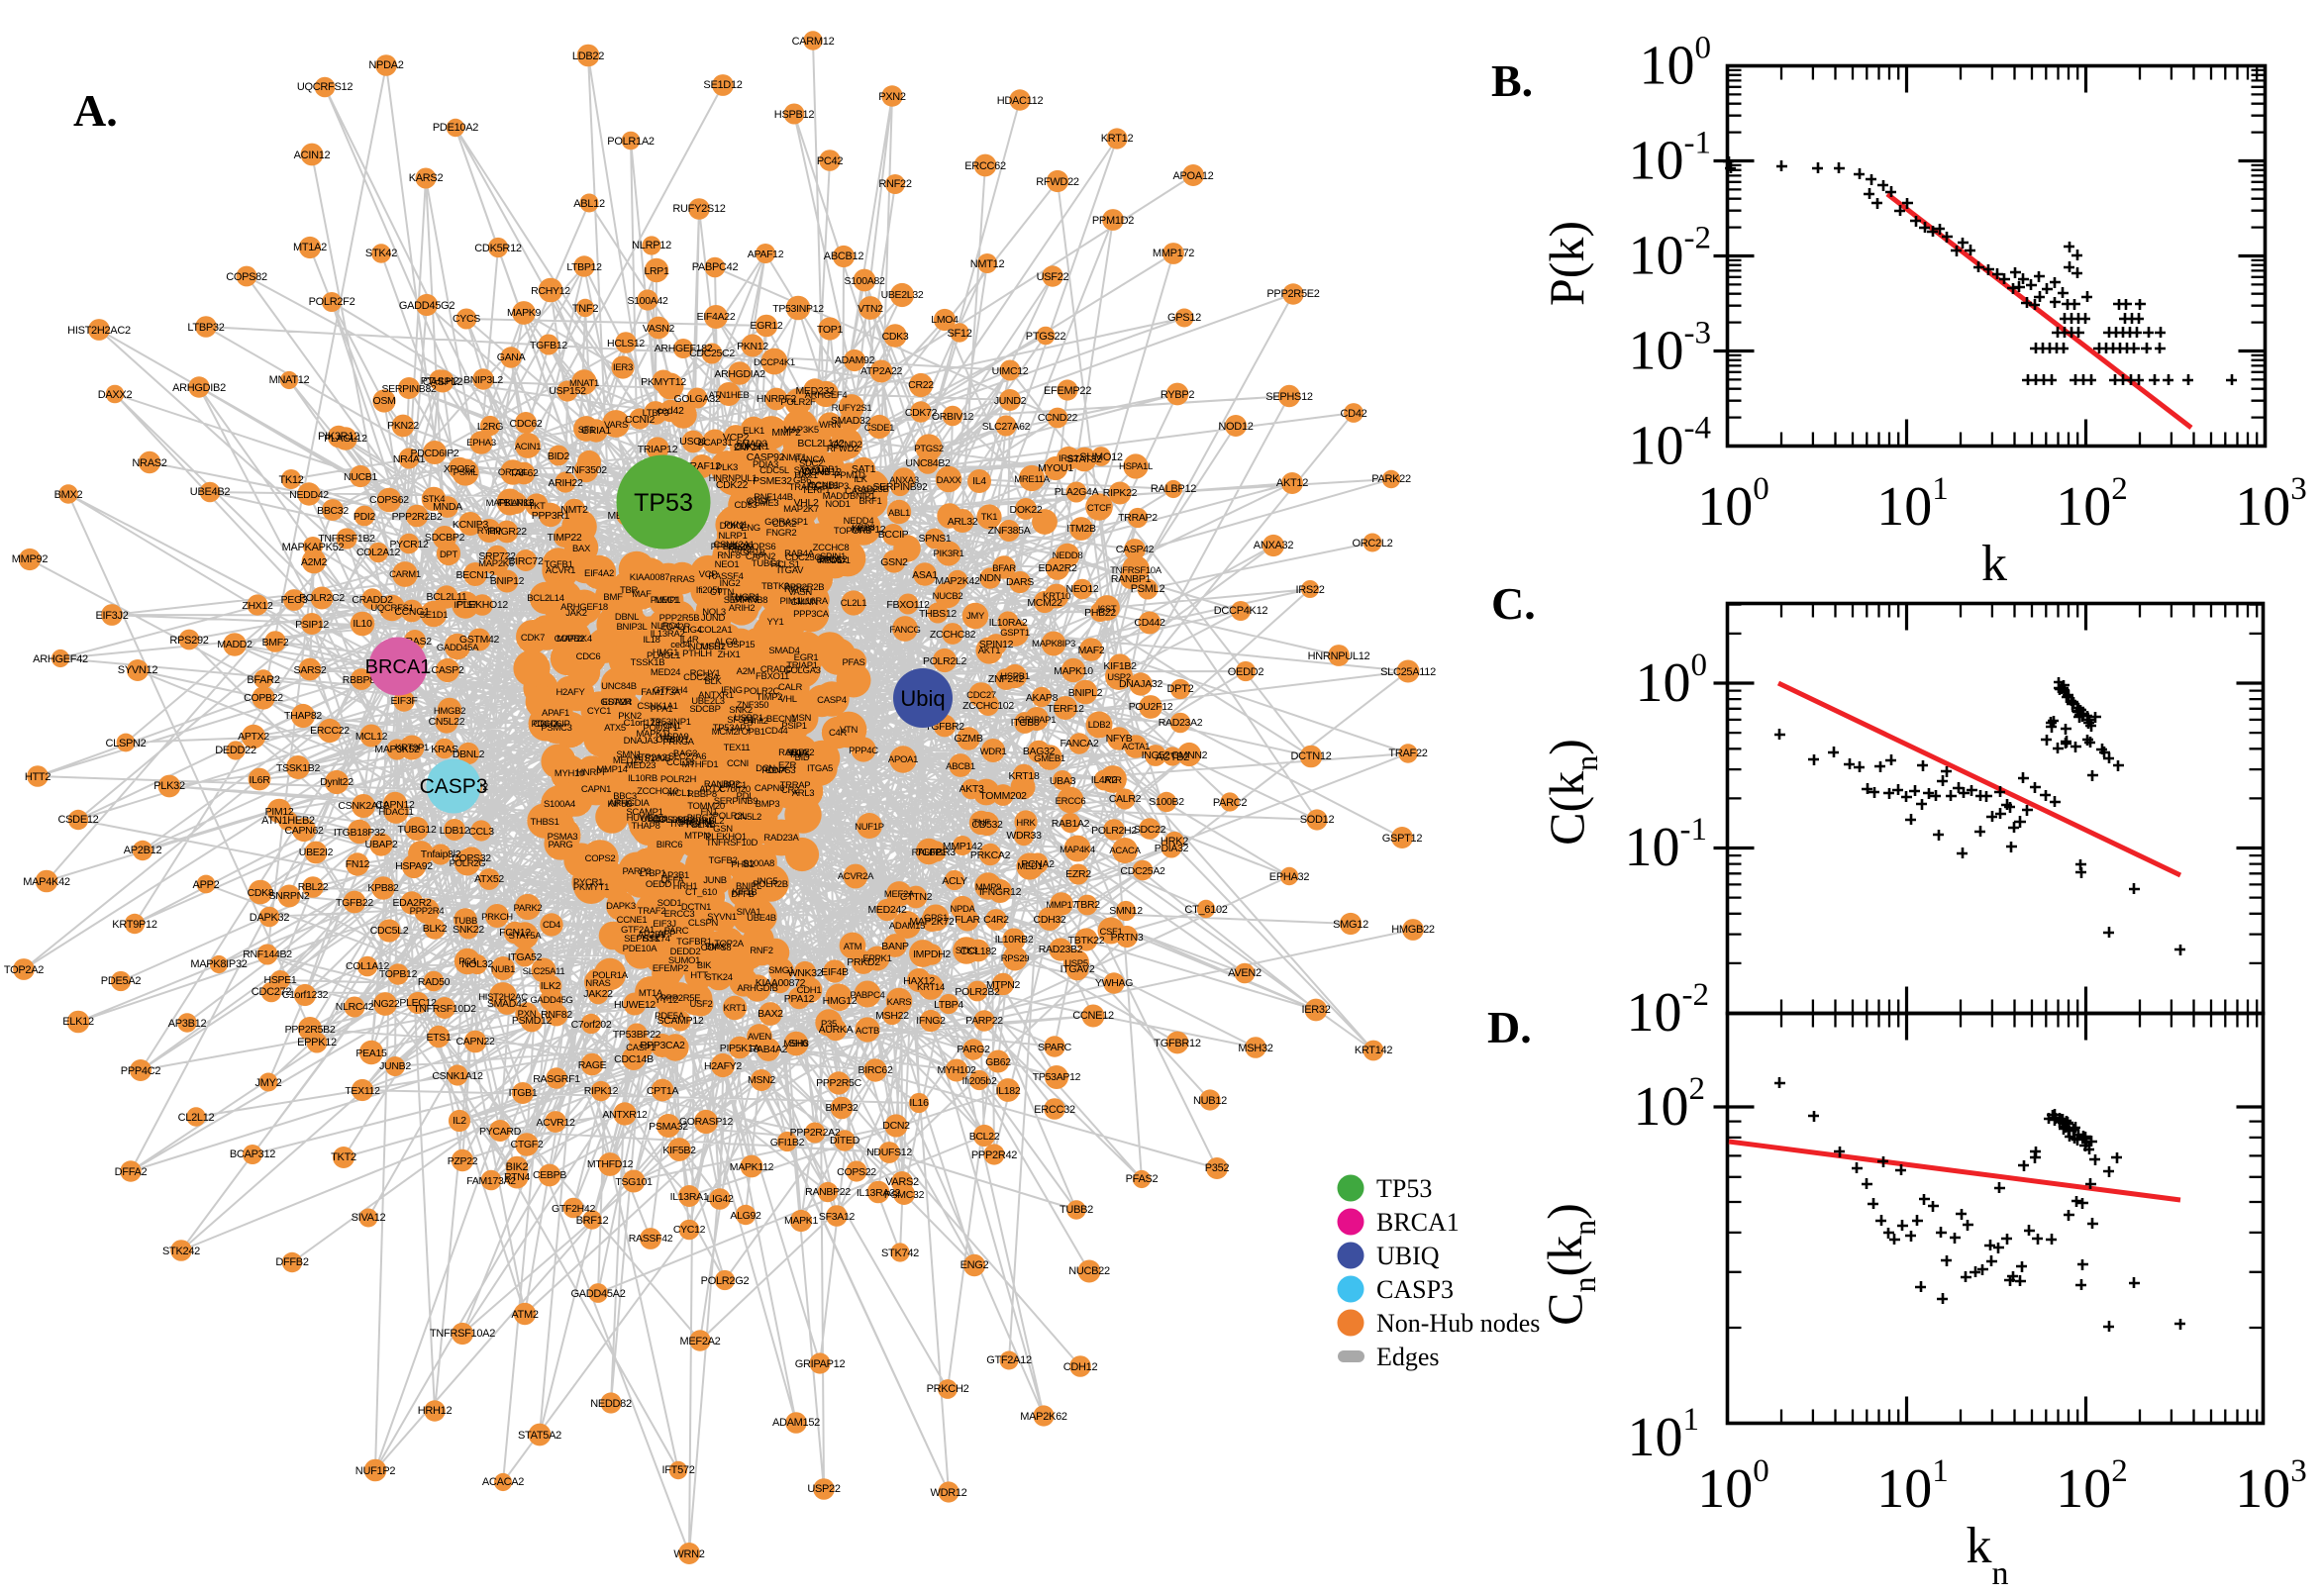 This screenshot has width=2323, height=1596. I want to click on svg-text: CD53, so click(745, 505).